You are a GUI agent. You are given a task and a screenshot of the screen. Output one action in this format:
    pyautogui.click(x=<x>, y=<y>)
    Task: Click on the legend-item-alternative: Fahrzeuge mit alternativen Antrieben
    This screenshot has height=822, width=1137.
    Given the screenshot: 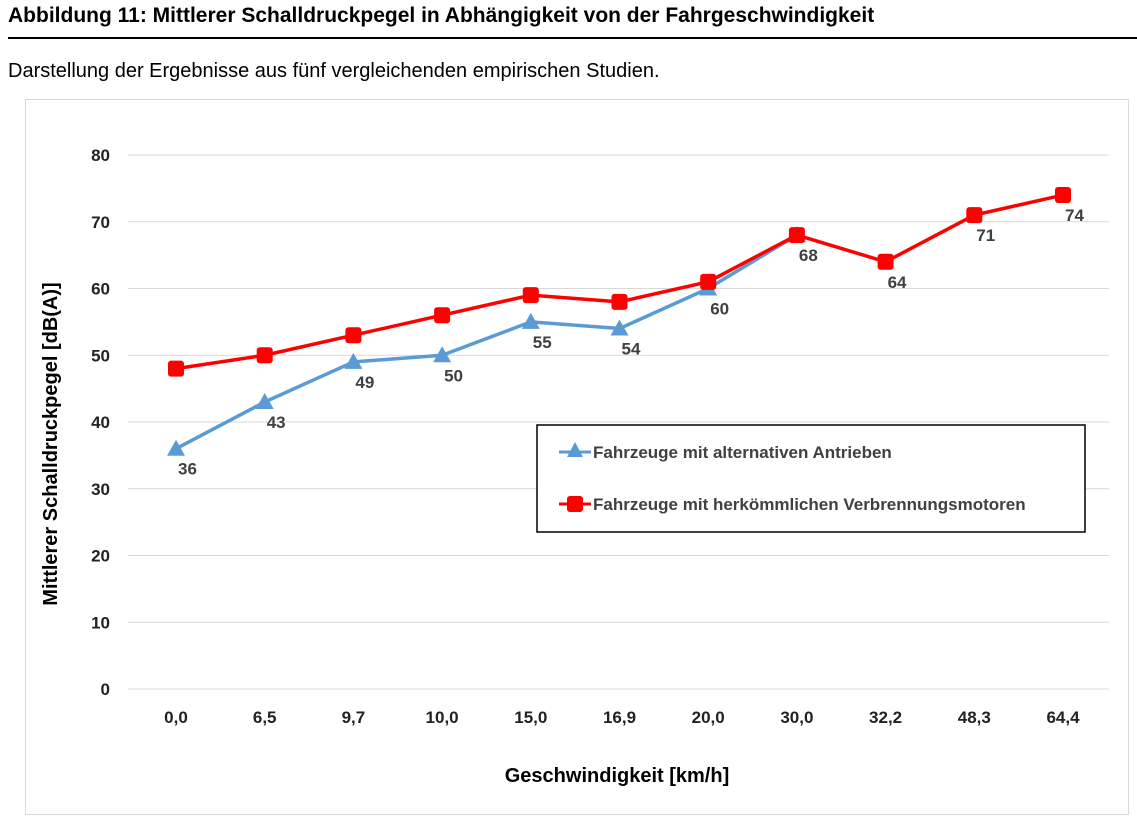 What is the action you would take?
    pyautogui.click(x=725, y=452)
    